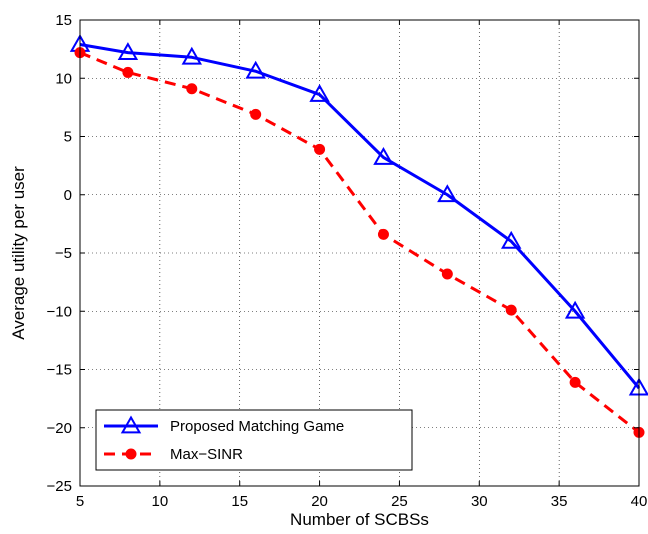 The width and height of the screenshot is (648, 534). I want to click on y-tick-label: −5, so click(63, 253).